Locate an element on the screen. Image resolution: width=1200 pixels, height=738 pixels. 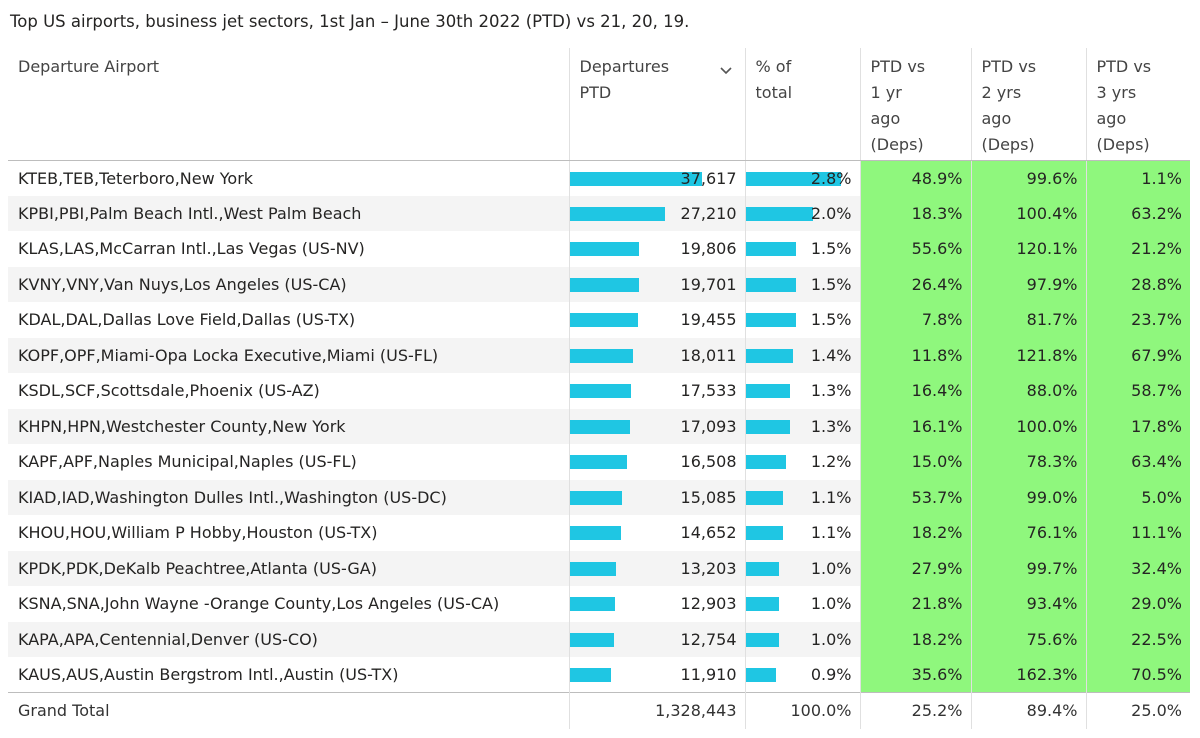
header-label: PTD is located at coordinates (595, 92).